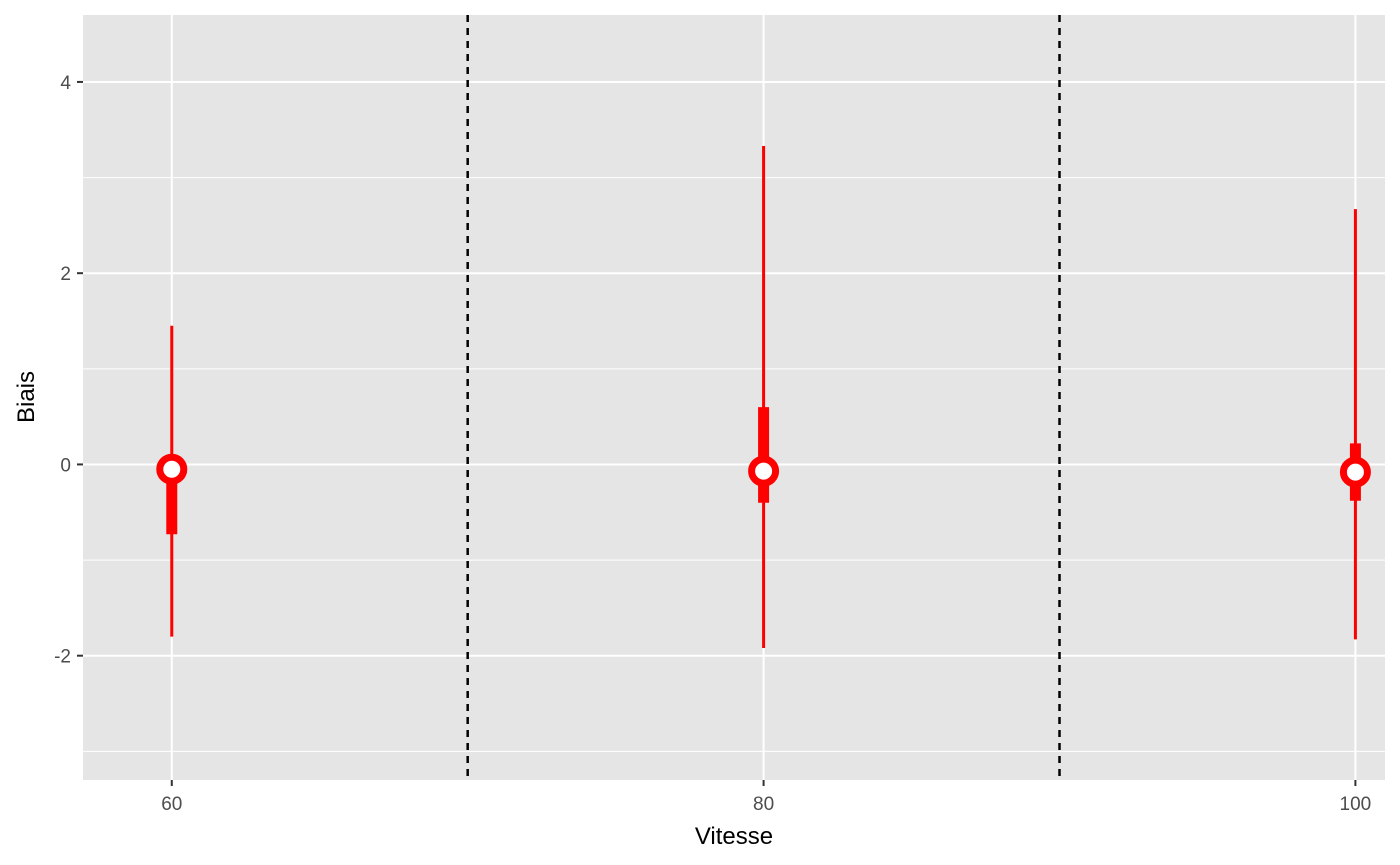 Image resolution: width=1400 pixels, height=865 pixels. Describe the element at coordinates (65, 465) in the screenshot. I see `y-tick-label: 0` at that location.